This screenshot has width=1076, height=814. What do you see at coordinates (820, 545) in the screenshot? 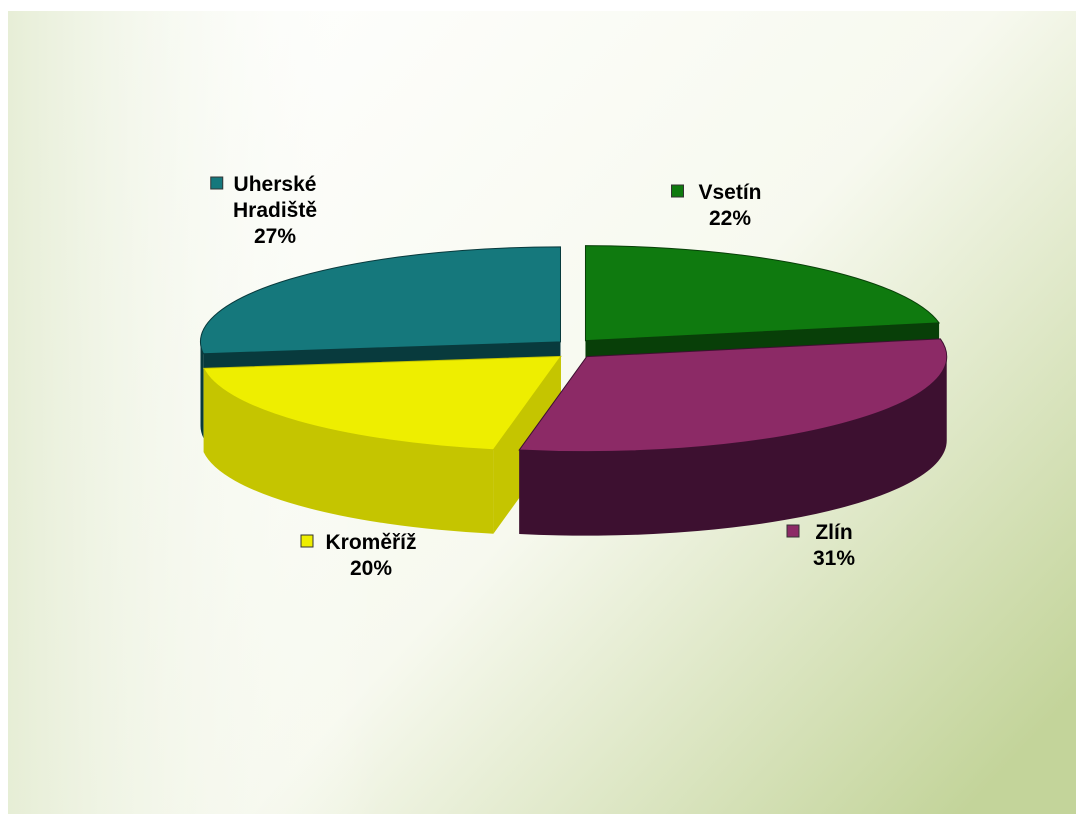
I see `data-label-zlin: Zlín 31%` at bounding box center [820, 545].